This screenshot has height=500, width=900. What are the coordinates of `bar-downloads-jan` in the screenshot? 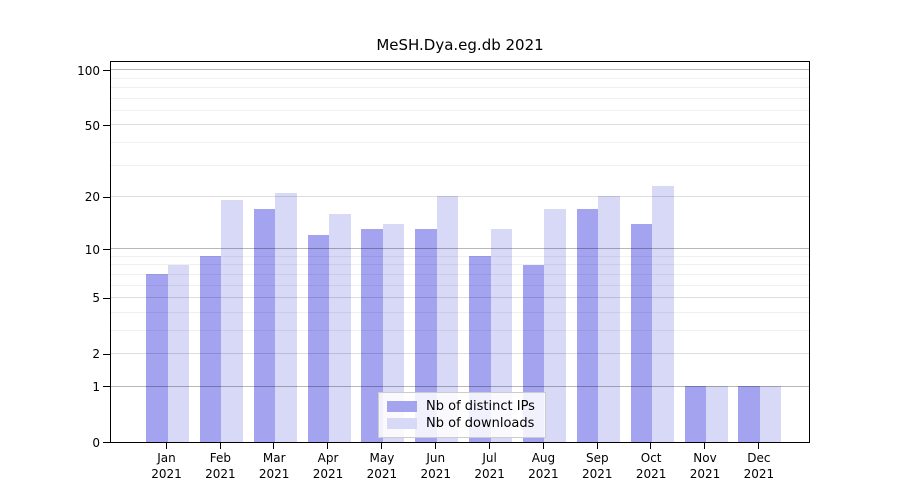 It's located at (178, 353).